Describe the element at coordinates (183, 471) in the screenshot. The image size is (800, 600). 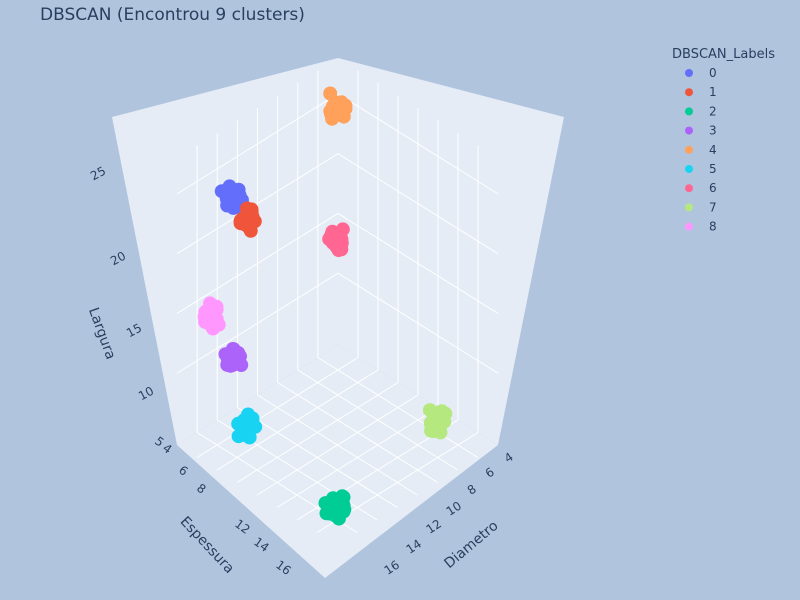
I see `y-tick-label: 6` at that location.